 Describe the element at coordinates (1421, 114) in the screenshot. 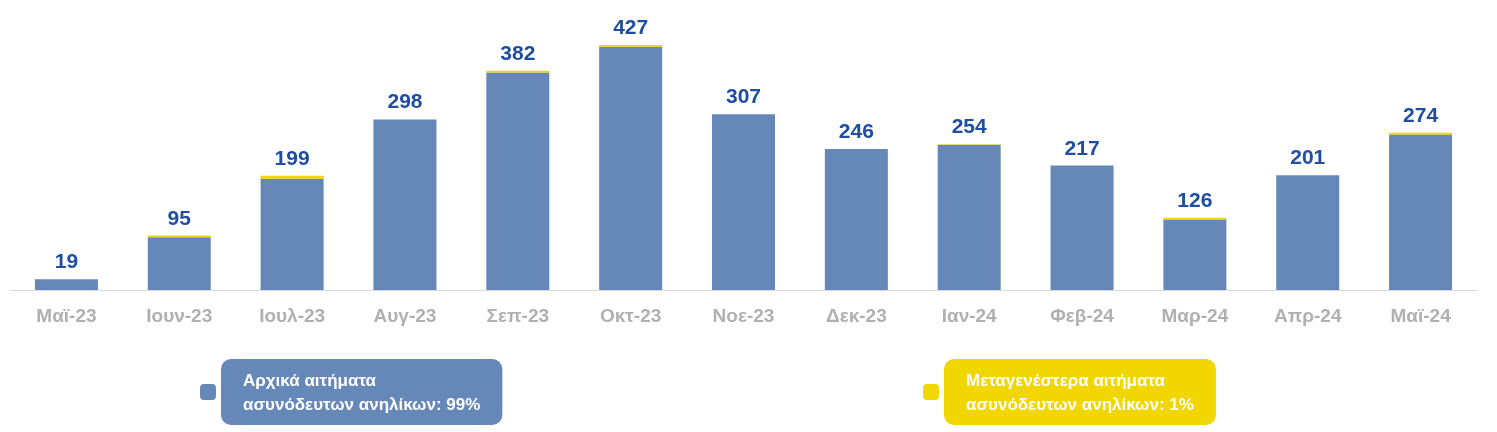

I see `annotation: 274` at that location.